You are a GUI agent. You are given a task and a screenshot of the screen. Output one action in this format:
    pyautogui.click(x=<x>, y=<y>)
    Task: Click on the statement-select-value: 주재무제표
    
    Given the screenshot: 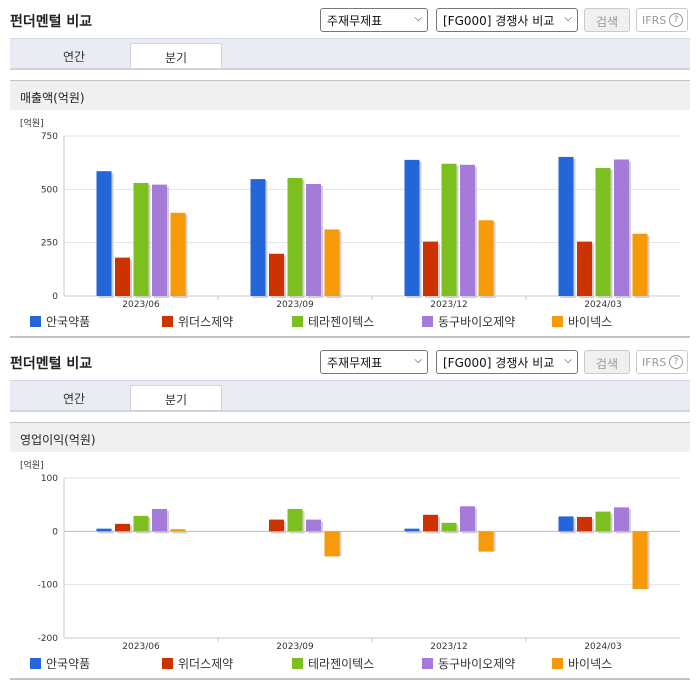 What is the action you would take?
    pyautogui.click(x=355, y=363)
    